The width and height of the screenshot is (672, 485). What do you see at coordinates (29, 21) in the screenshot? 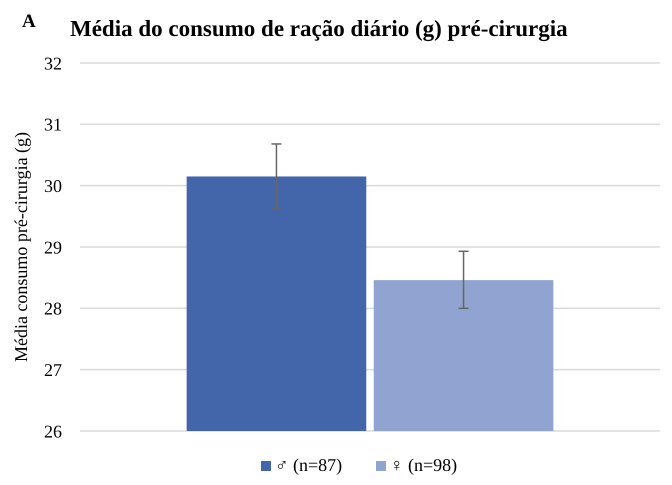
I see `text: A` at bounding box center [29, 21].